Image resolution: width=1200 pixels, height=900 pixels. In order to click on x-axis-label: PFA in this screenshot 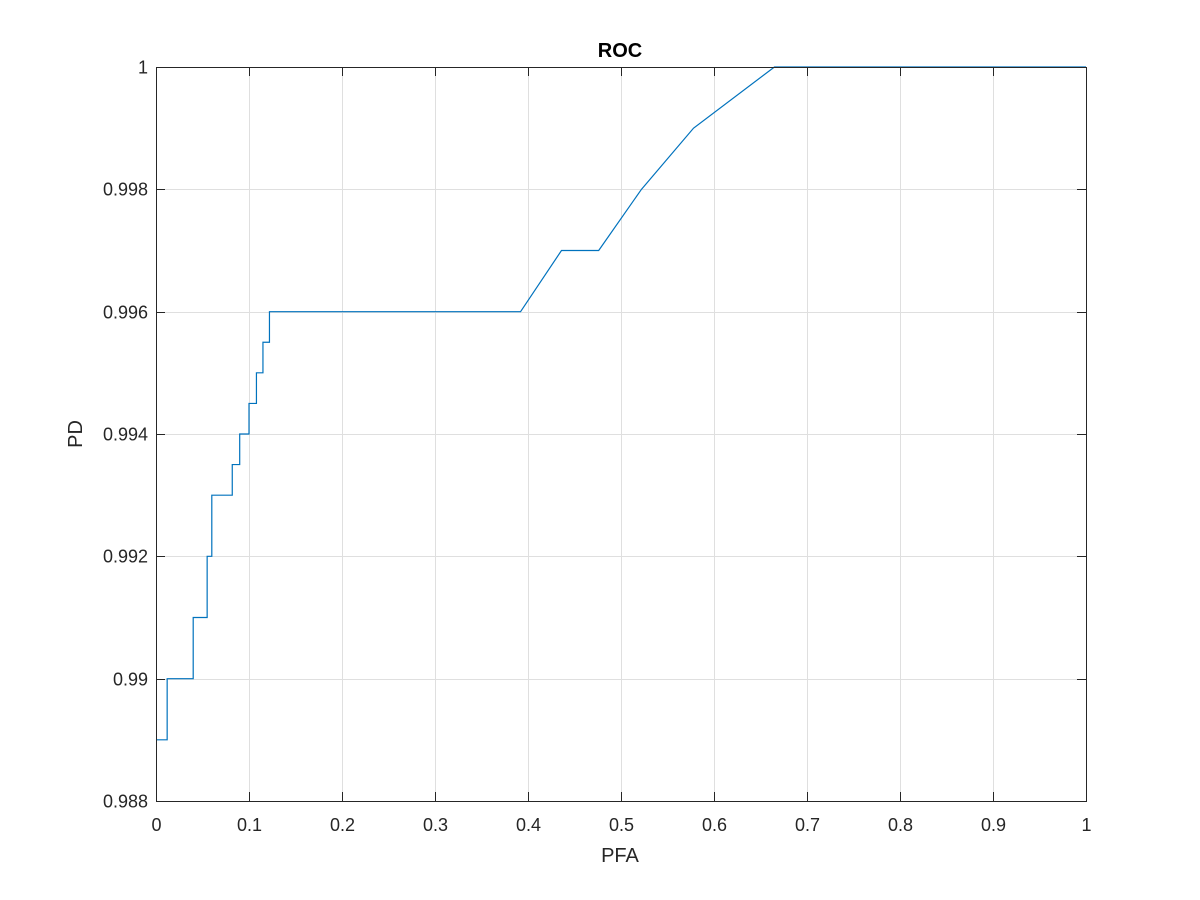, I will do `click(620, 856)`.